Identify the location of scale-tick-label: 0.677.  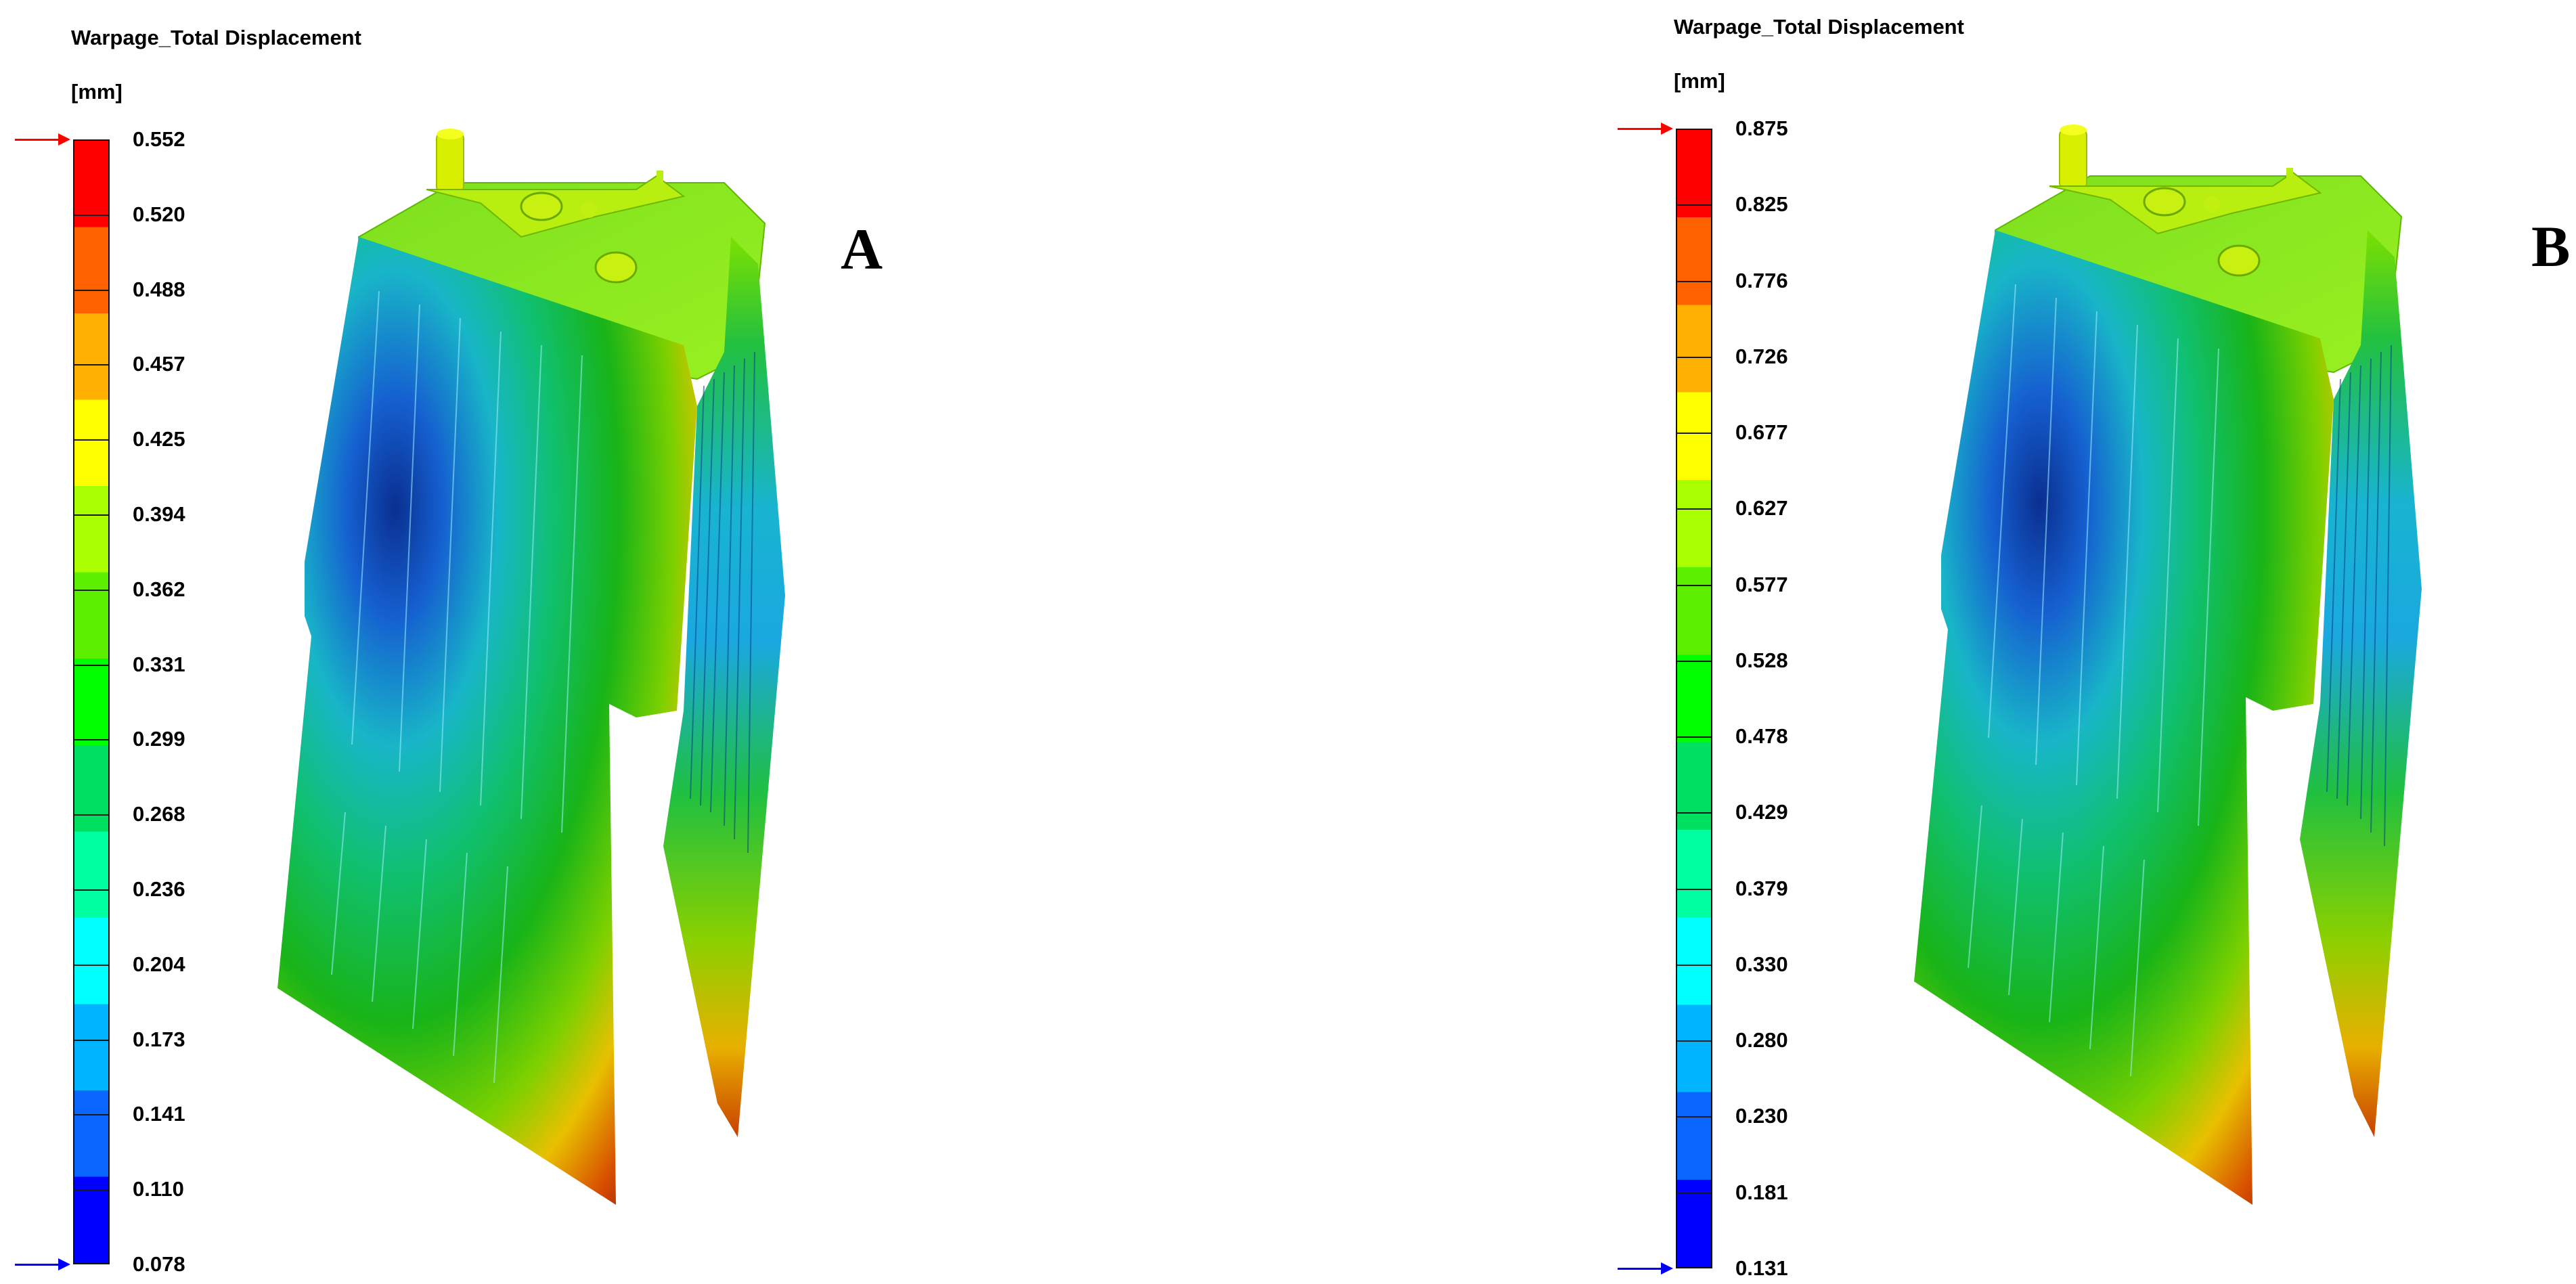
(1761, 432).